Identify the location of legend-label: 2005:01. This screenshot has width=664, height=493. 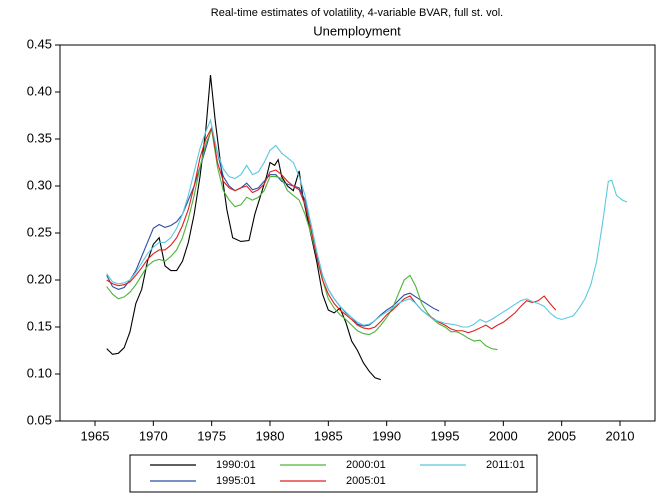
(366, 481).